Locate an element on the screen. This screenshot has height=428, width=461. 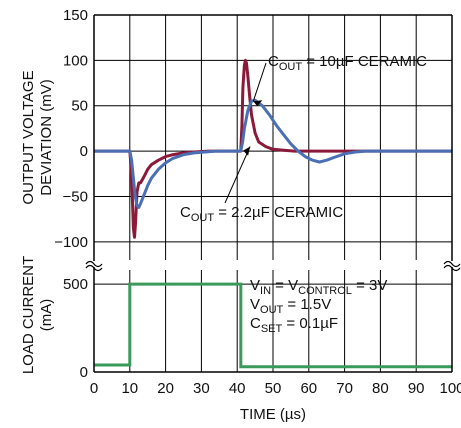
condition-line-0-part-4: = 3V is located at coordinates (369, 285).